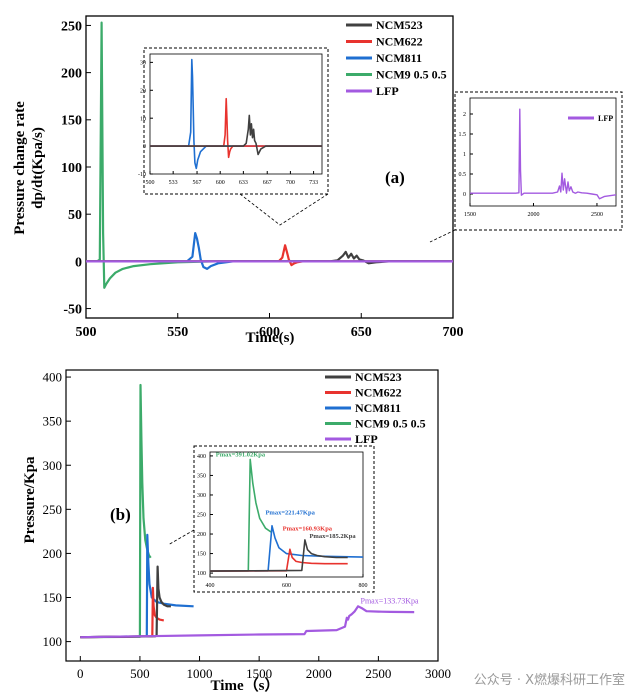 The width and height of the screenshot is (631, 694). I want to click on a-xtick-label: 650, so click(361, 332).